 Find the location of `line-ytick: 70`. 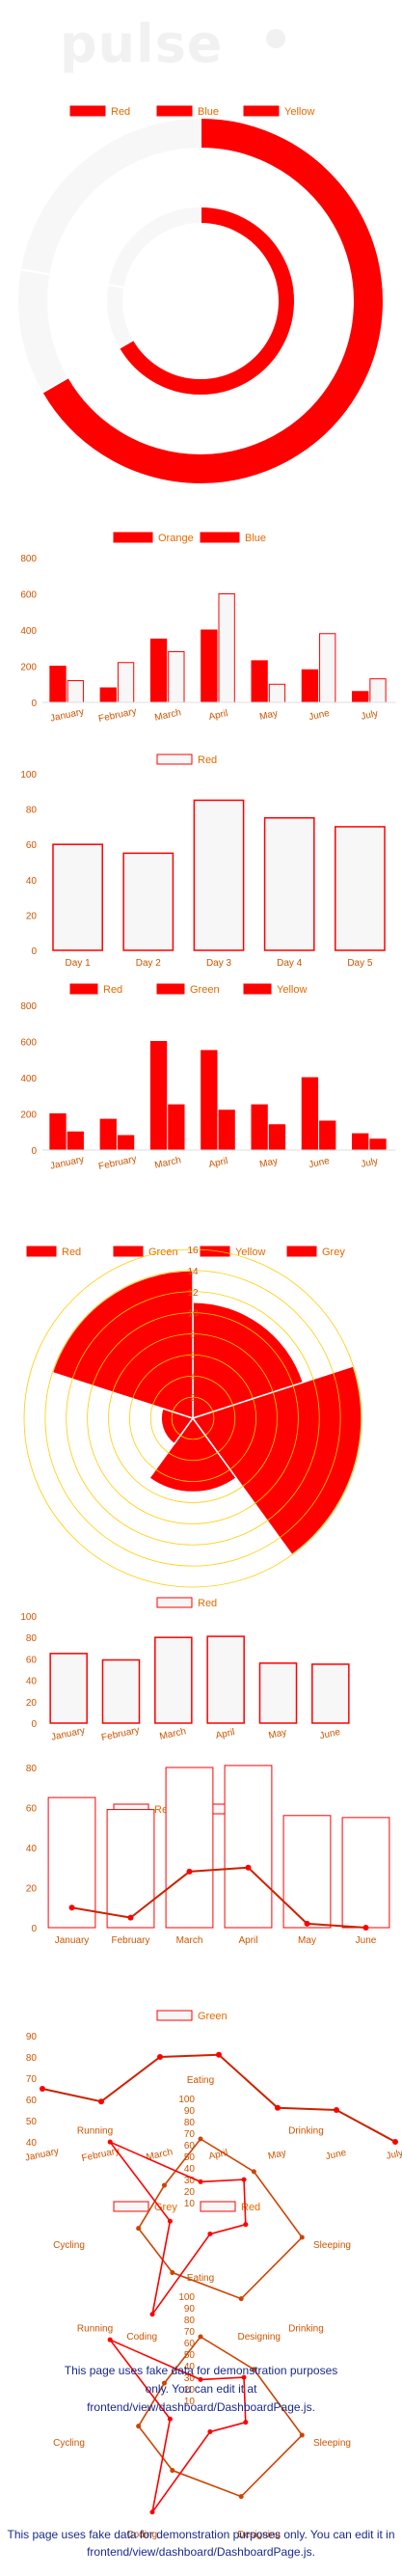

line-ytick: 70 is located at coordinates (32, 2079).